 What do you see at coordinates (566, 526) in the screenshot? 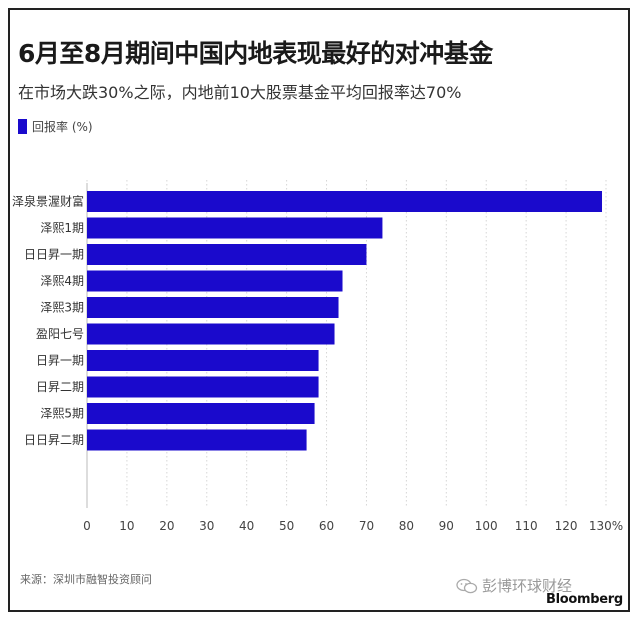
I see `x-tick-label: 120` at bounding box center [566, 526].